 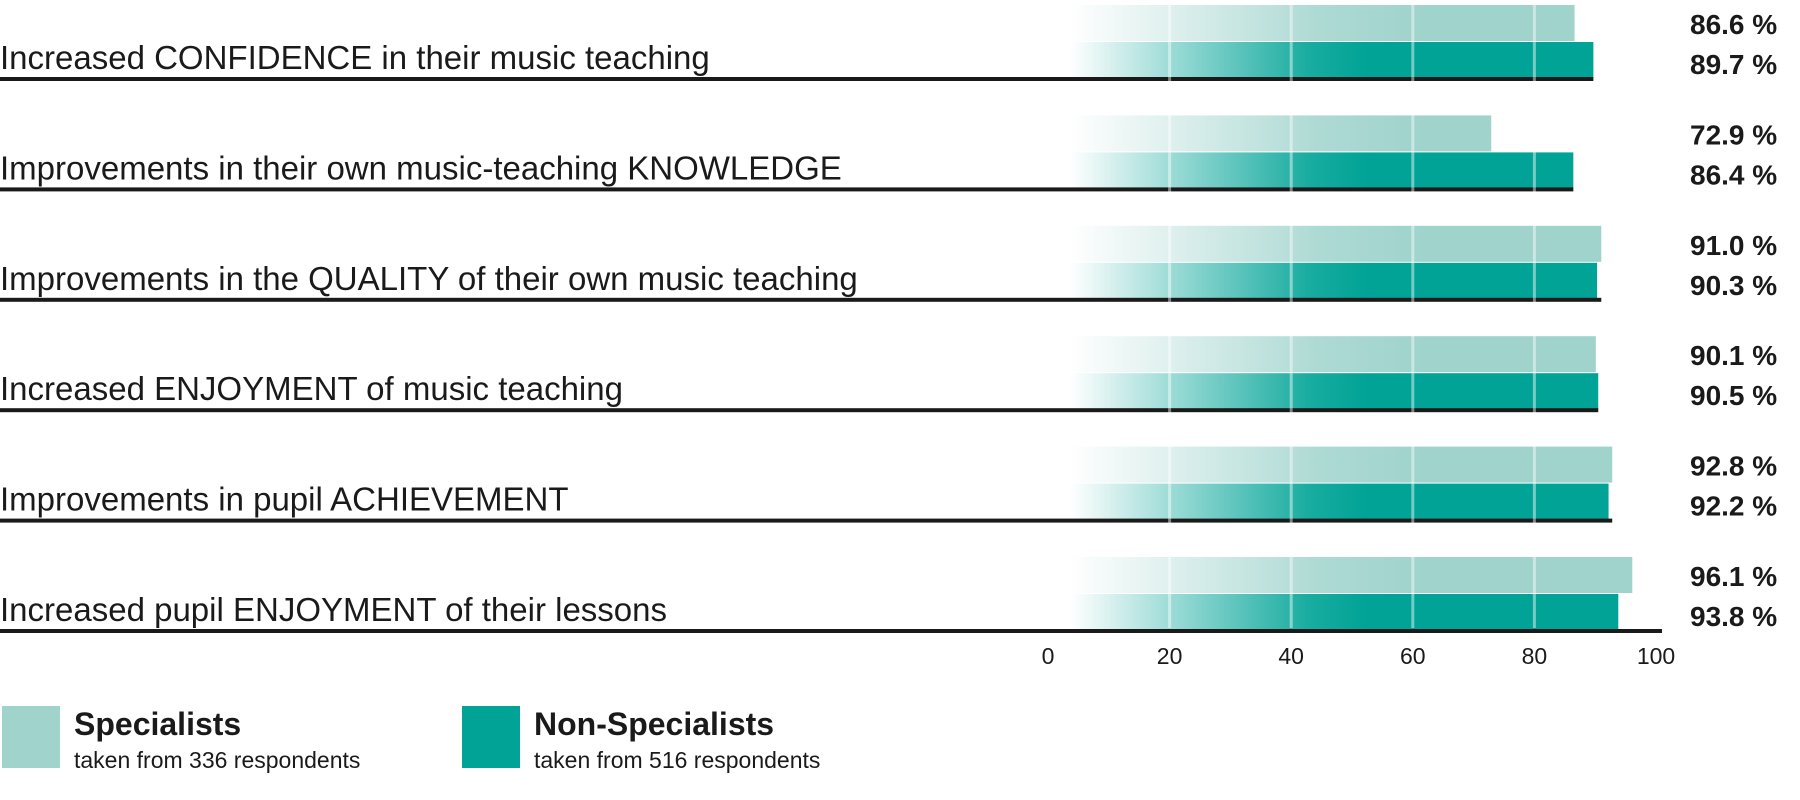 I want to click on legend-specialists: Specialists taken from 336 respondents, so click(x=181, y=739).